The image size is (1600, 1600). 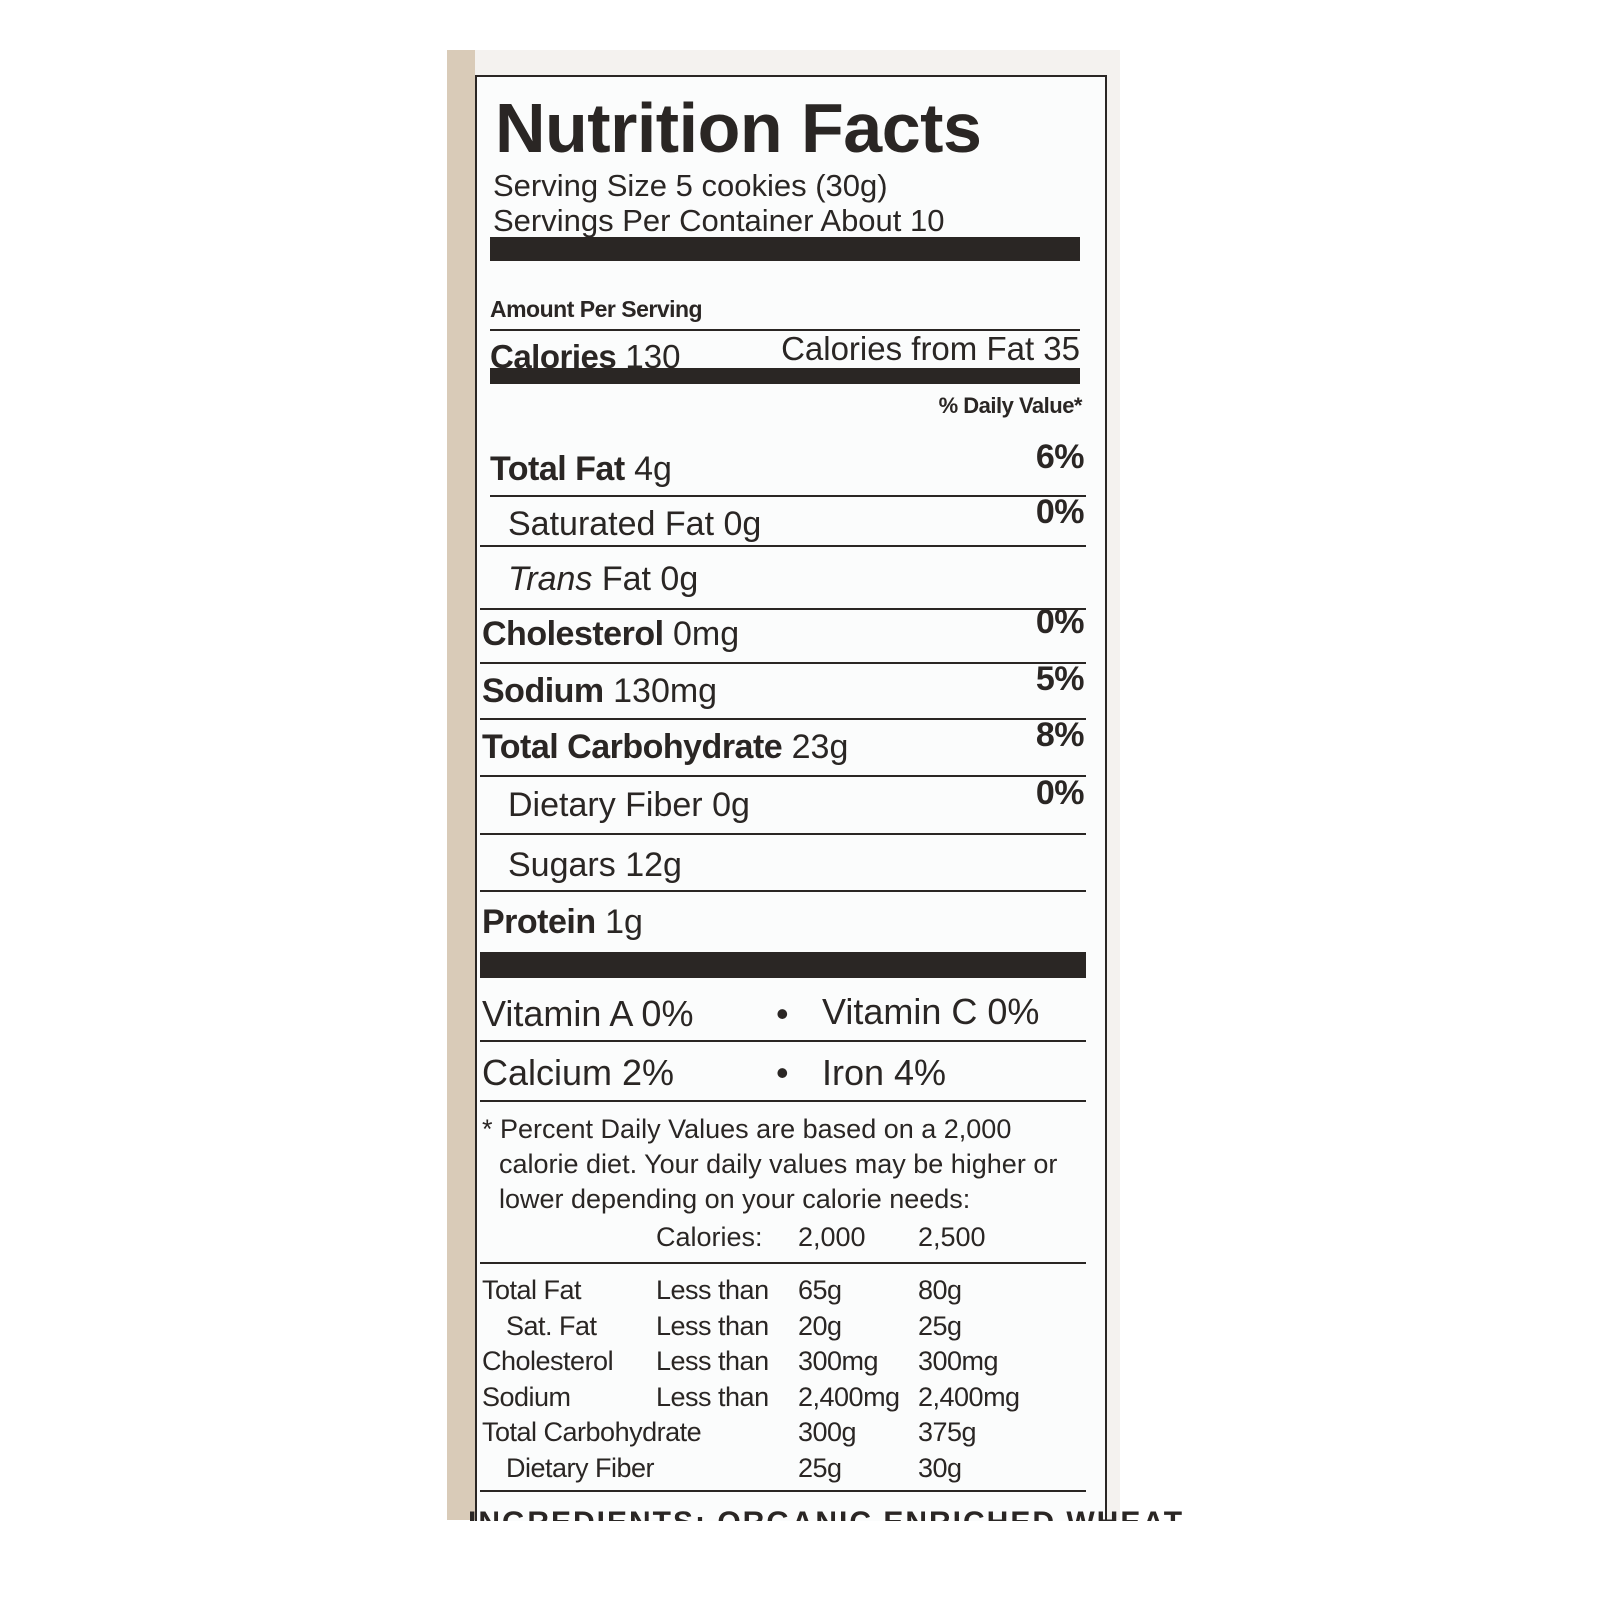 I want to click on nutrient-label-italic: Trans, so click(x=550, y=579).